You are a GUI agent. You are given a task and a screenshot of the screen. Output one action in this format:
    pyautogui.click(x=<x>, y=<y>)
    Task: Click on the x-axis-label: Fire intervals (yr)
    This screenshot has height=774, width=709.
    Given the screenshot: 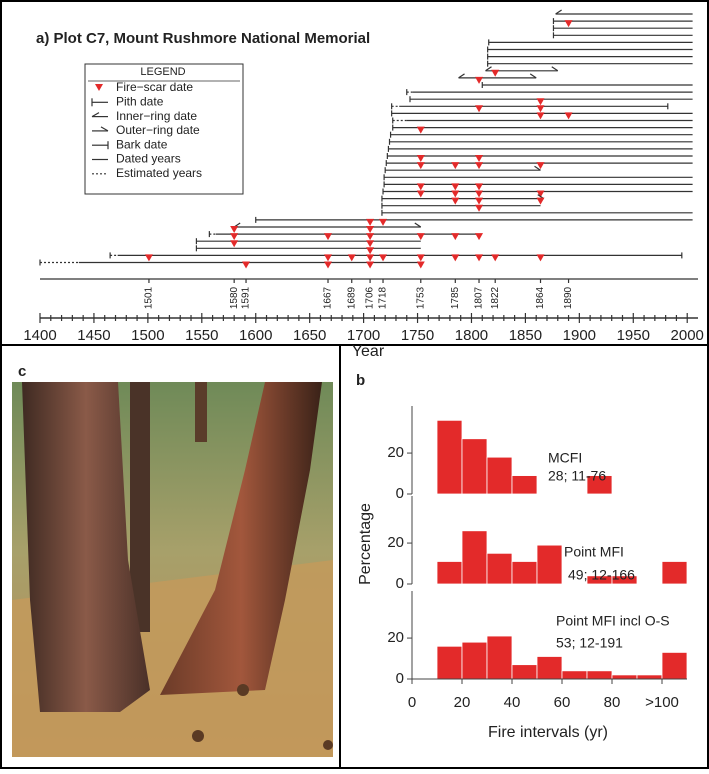 What is the action you would take?
    pyautogui.click(x=548, y=732)
    